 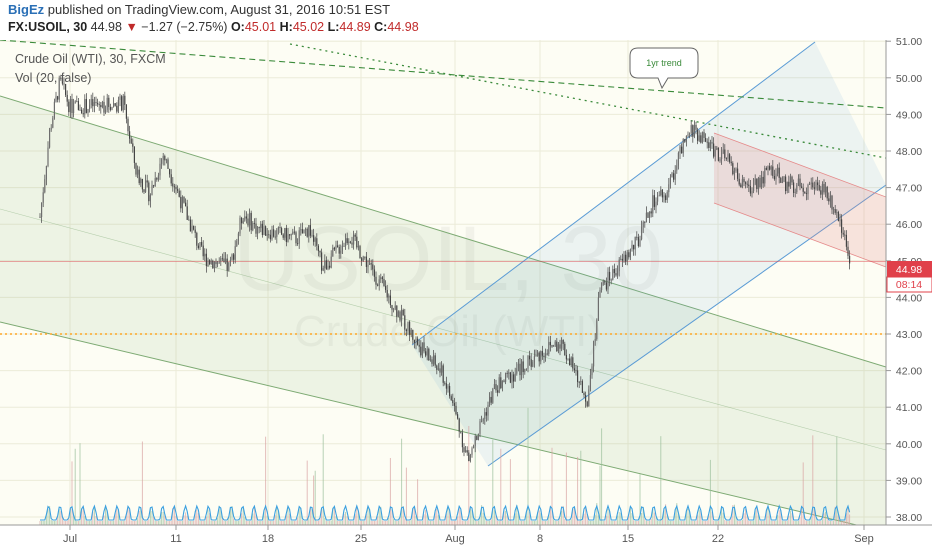 What do you see at coordinates (48, 27) in the screenshot?
I see `symbol-label: FX:USOIL, 30` at bounding box center [48, 27].